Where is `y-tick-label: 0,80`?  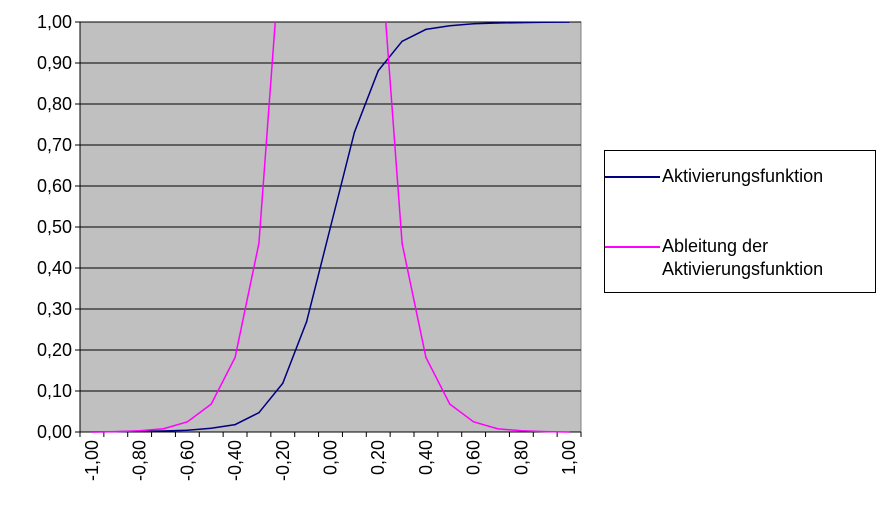
y-tick-label: 0,80 is located at coordinates (54, 104).